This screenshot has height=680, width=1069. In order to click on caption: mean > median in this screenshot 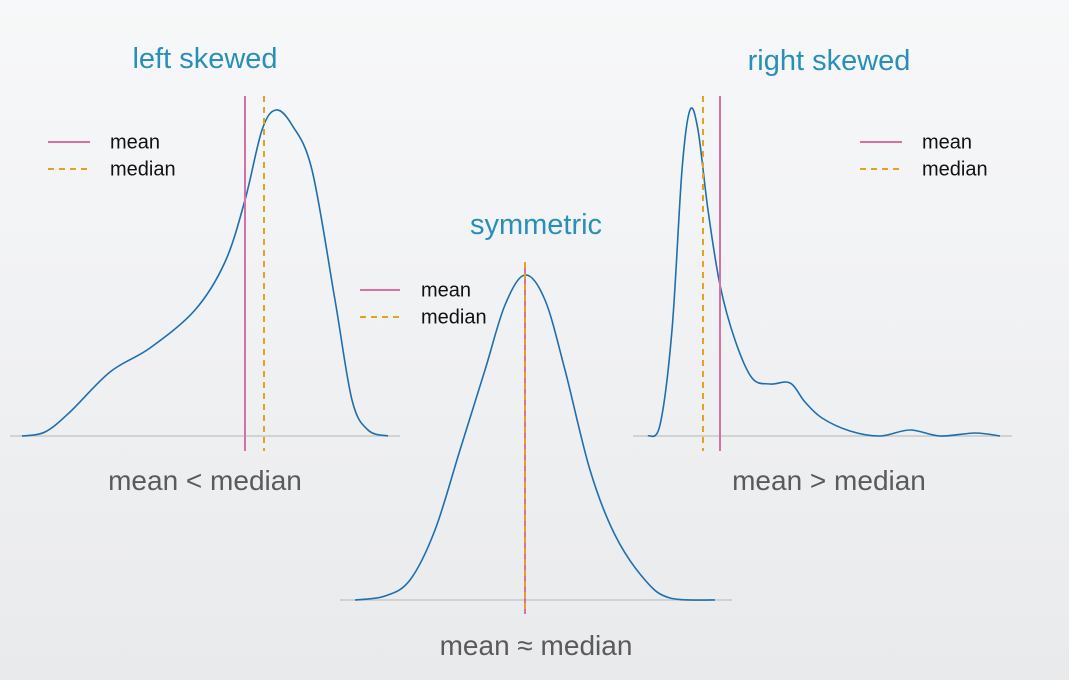, I will do `click(829, 480)`.